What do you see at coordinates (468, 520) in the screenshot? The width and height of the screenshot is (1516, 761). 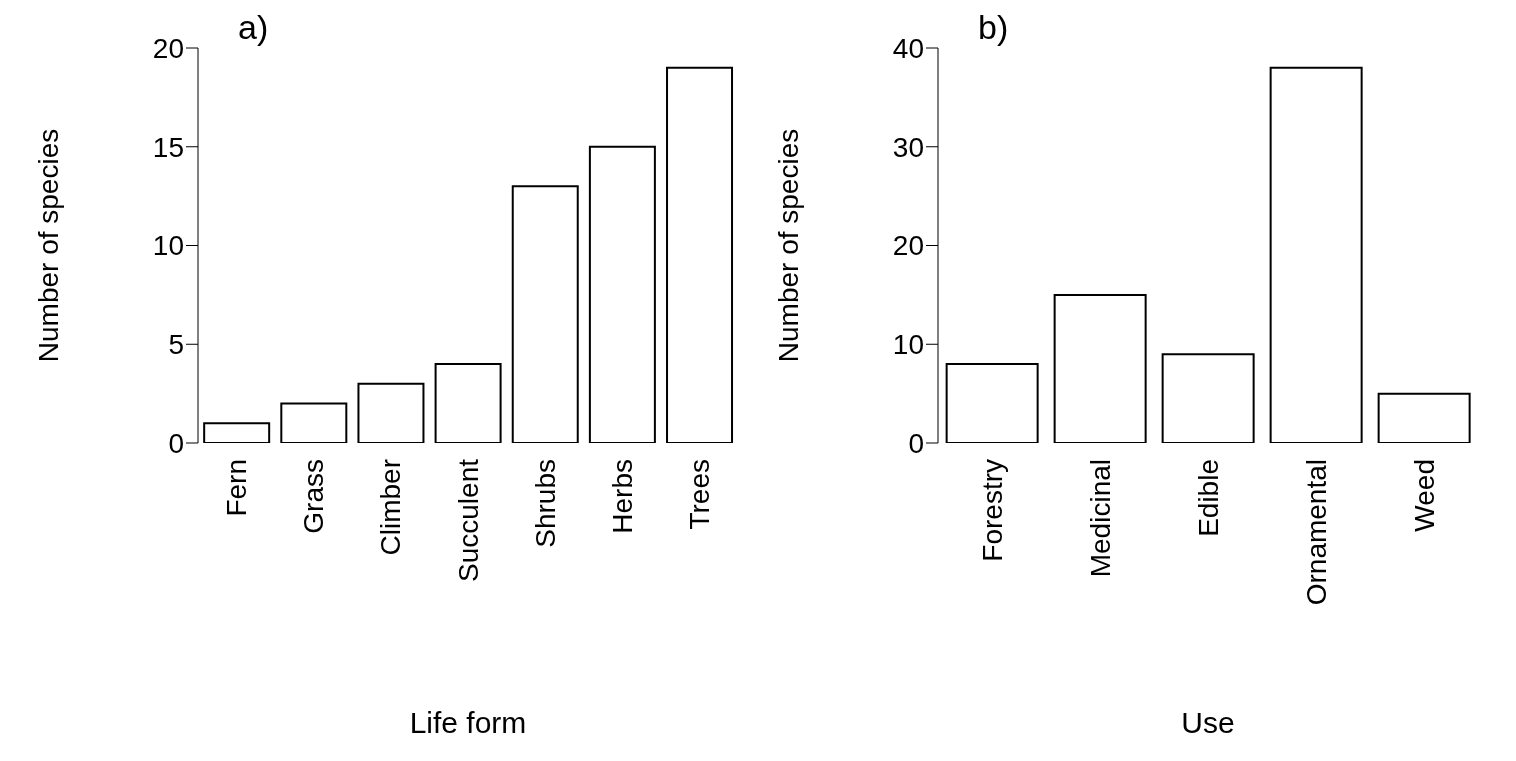 I see `x-tick-label: Succulent` at bounding box center [468, 520].